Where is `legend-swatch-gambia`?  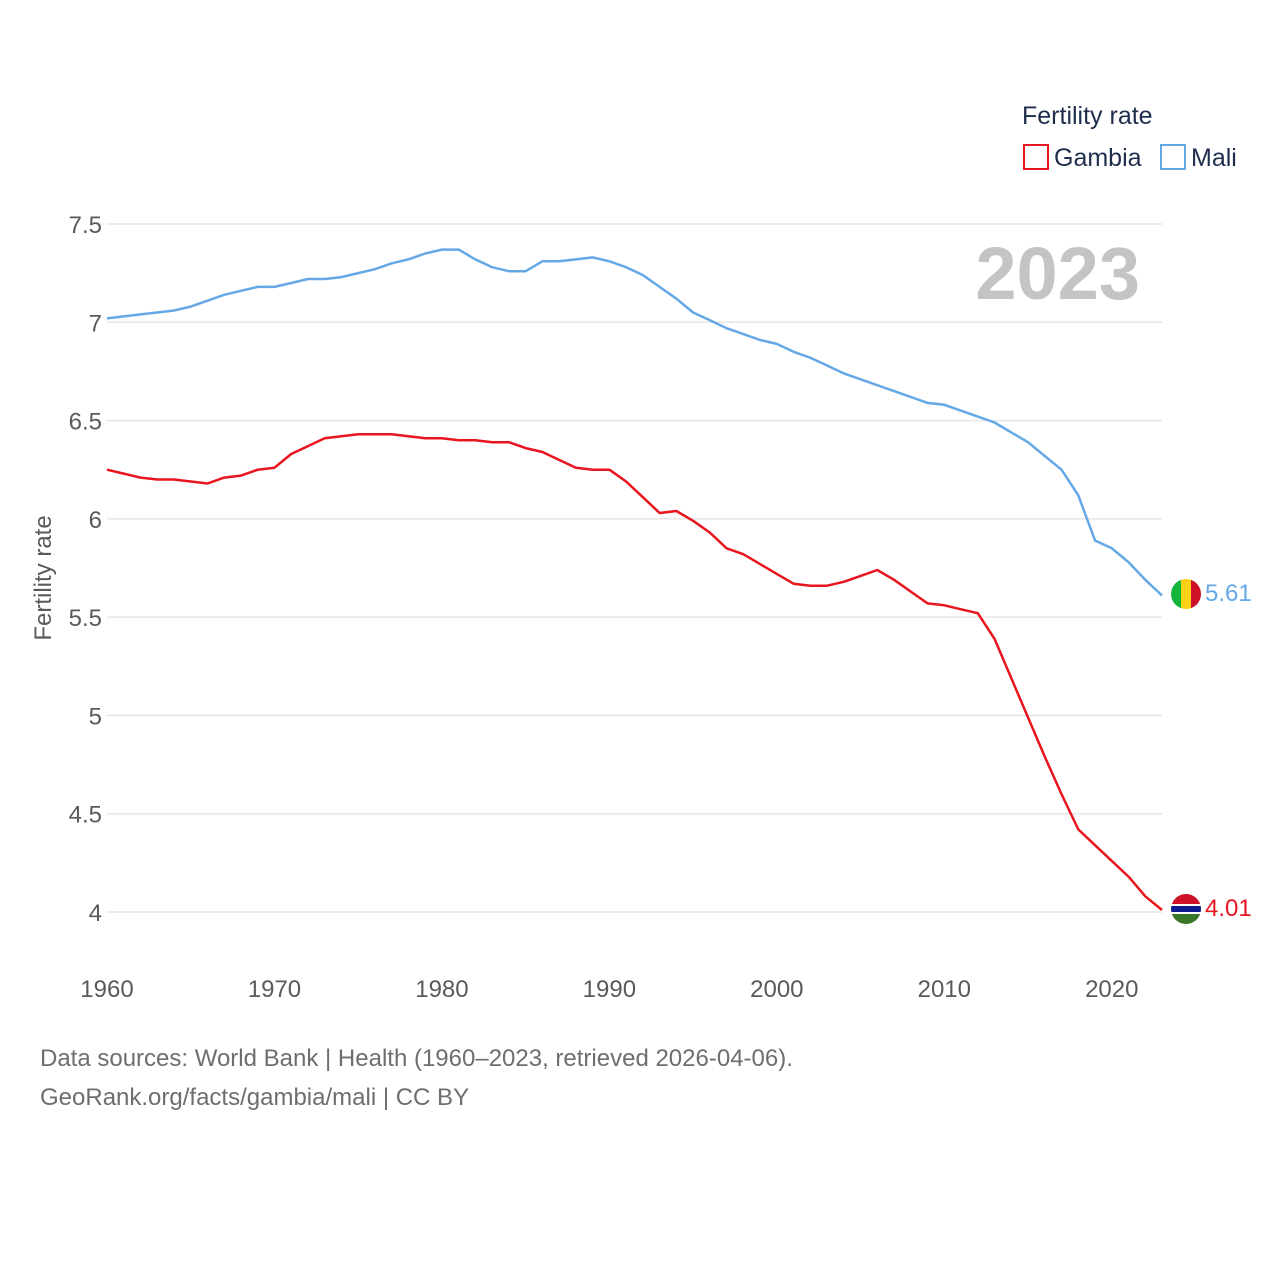
legend-swatch-gambia is located at coordinates (1036, 157).